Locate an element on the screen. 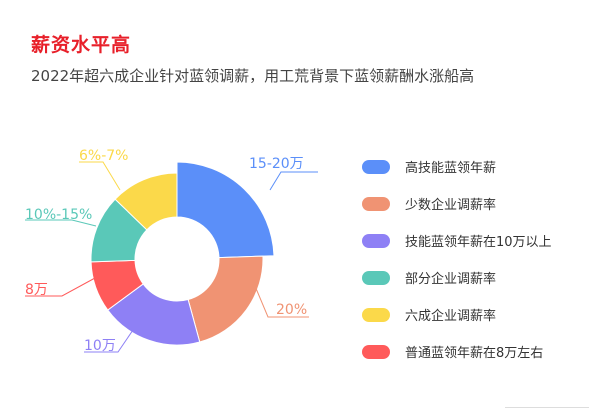  legend-item: 技能蓝领年薪在10万以上 is located at coordinates (457, 240).